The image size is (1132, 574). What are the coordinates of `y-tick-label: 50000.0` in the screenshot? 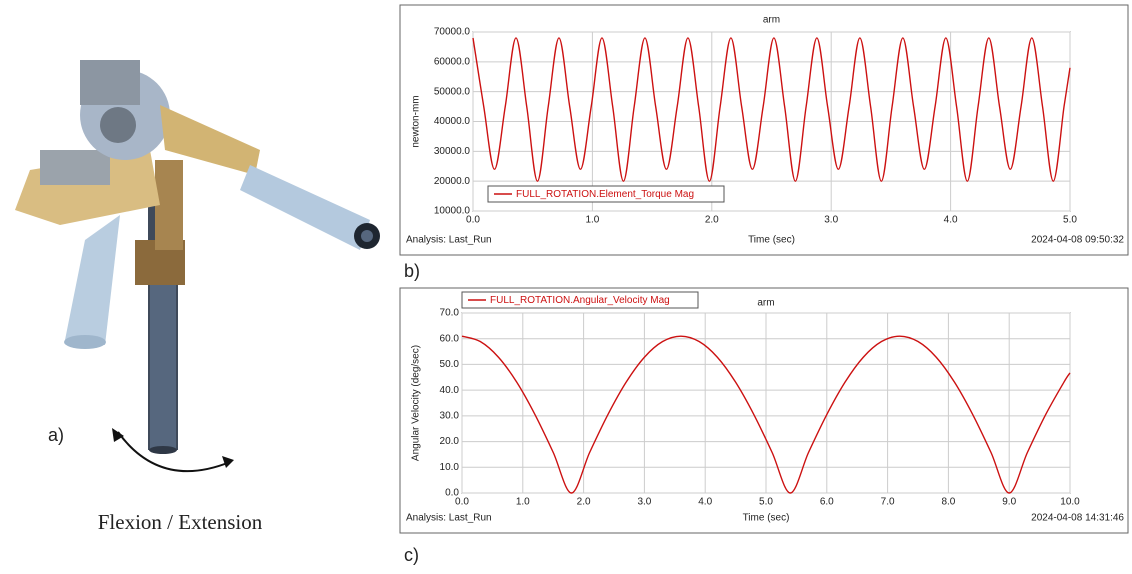 It's located at (452, 91).